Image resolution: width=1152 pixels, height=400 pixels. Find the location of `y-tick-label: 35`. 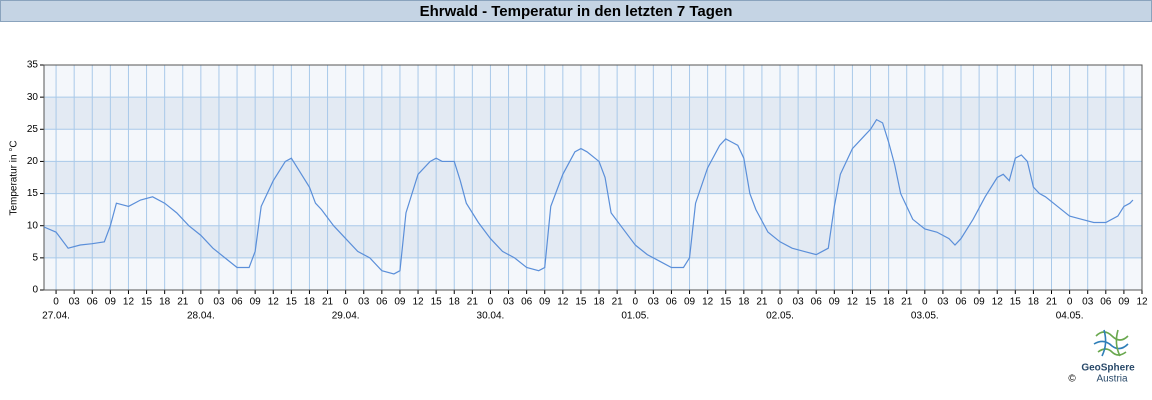

y-tick-label: 35 is located at coordinates (33, 65).